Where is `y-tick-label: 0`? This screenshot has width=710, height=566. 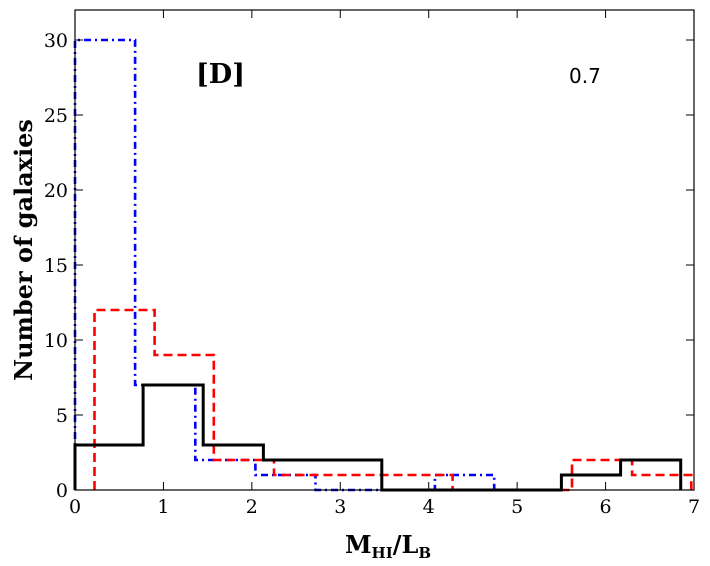 y-tick-label: 0 is located at coordinates (62, 491).